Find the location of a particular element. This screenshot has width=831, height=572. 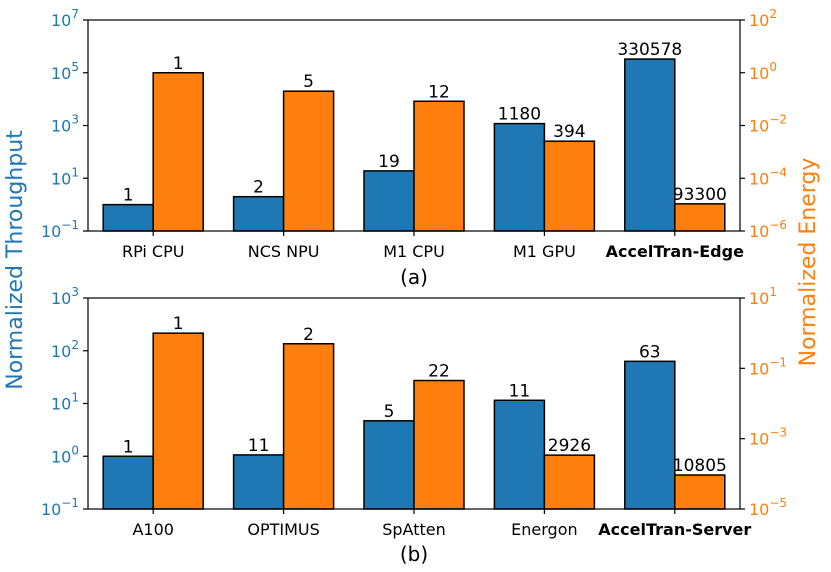

y-tick-label-right-0-1: 10⁻⁴ is located at coordinates (768, 176).